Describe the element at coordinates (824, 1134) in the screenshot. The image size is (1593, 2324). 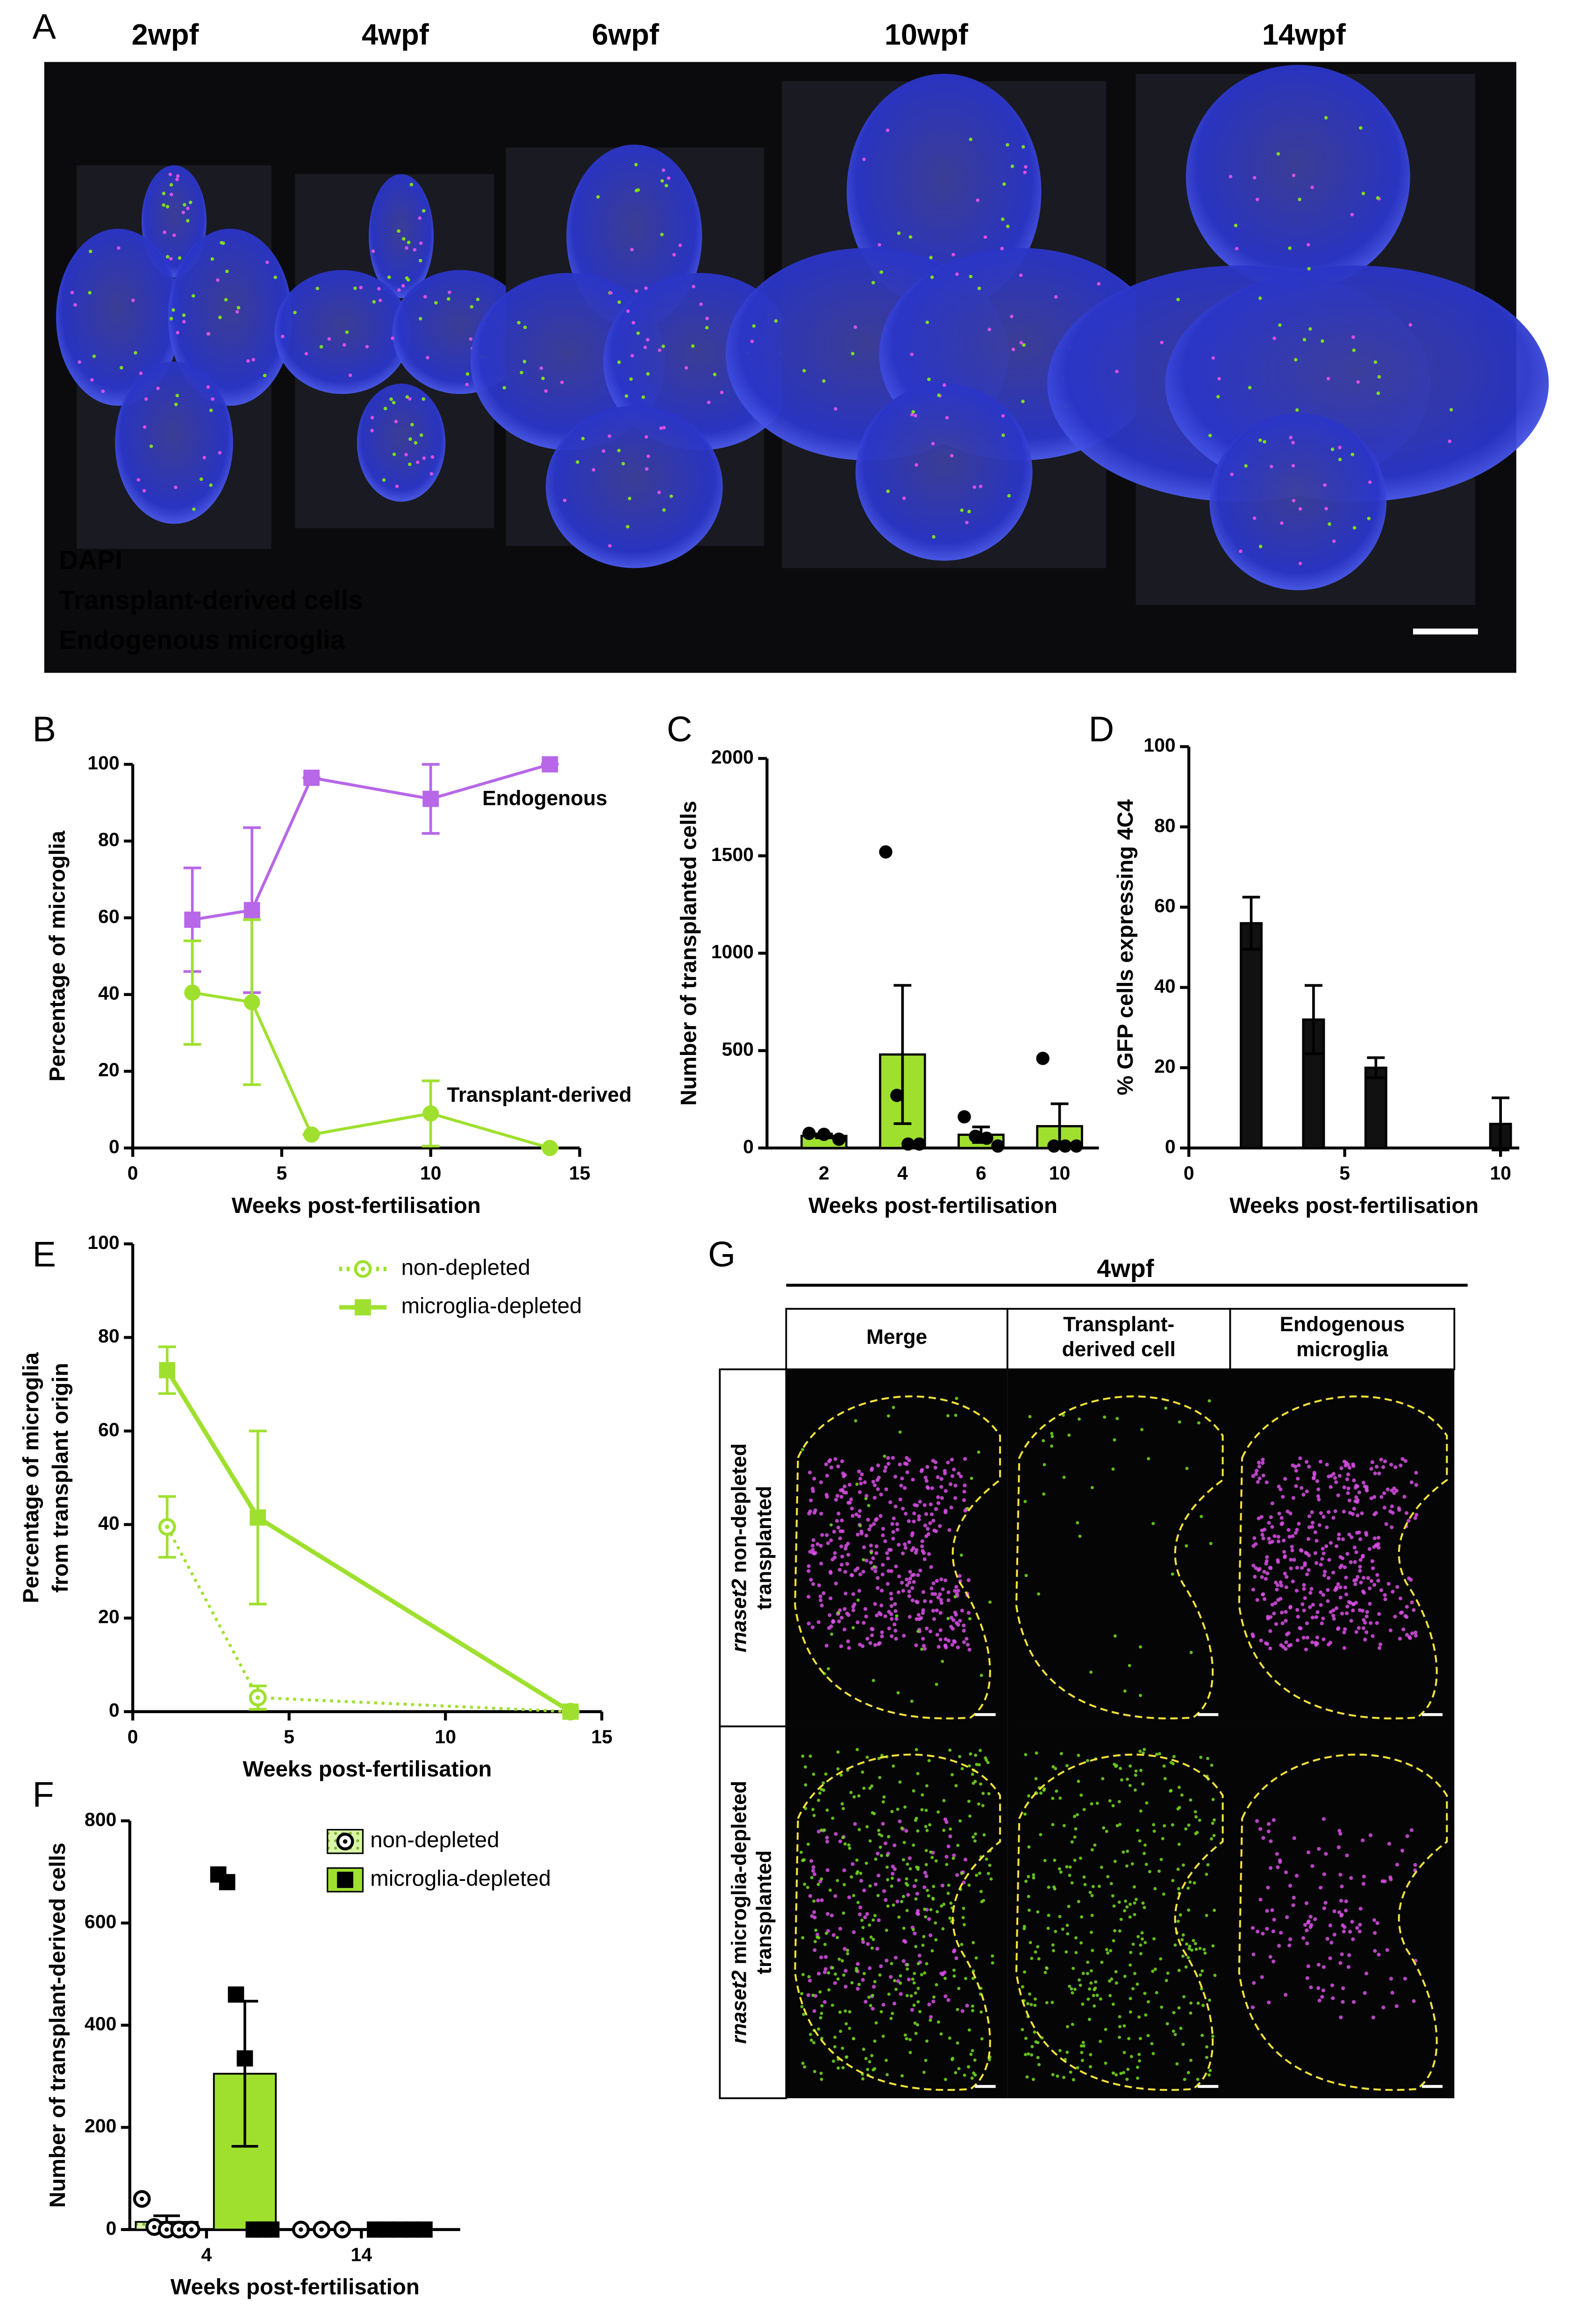
I see `data-point` at that location.